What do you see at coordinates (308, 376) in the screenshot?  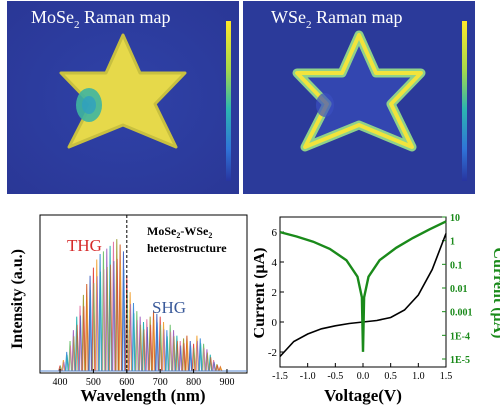 I see `x-tick-label: -1.0` at bounding box center [308, 376].